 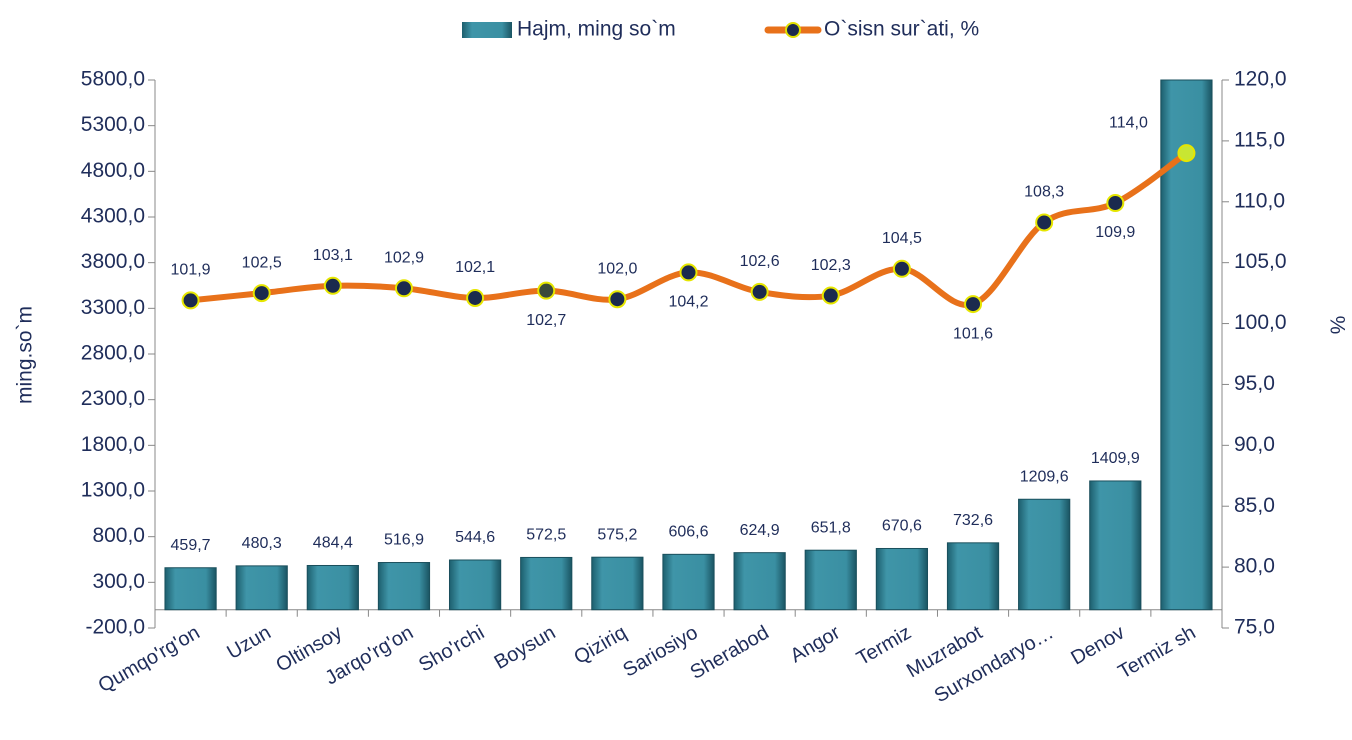 I want to click on bar-value-label: 459,7, so click(x=191, y=545).